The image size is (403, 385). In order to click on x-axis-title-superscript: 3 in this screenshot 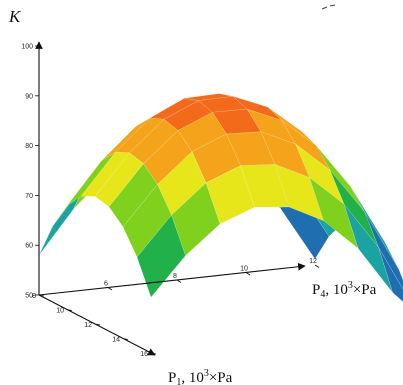, I will do `click(350, 285)`.